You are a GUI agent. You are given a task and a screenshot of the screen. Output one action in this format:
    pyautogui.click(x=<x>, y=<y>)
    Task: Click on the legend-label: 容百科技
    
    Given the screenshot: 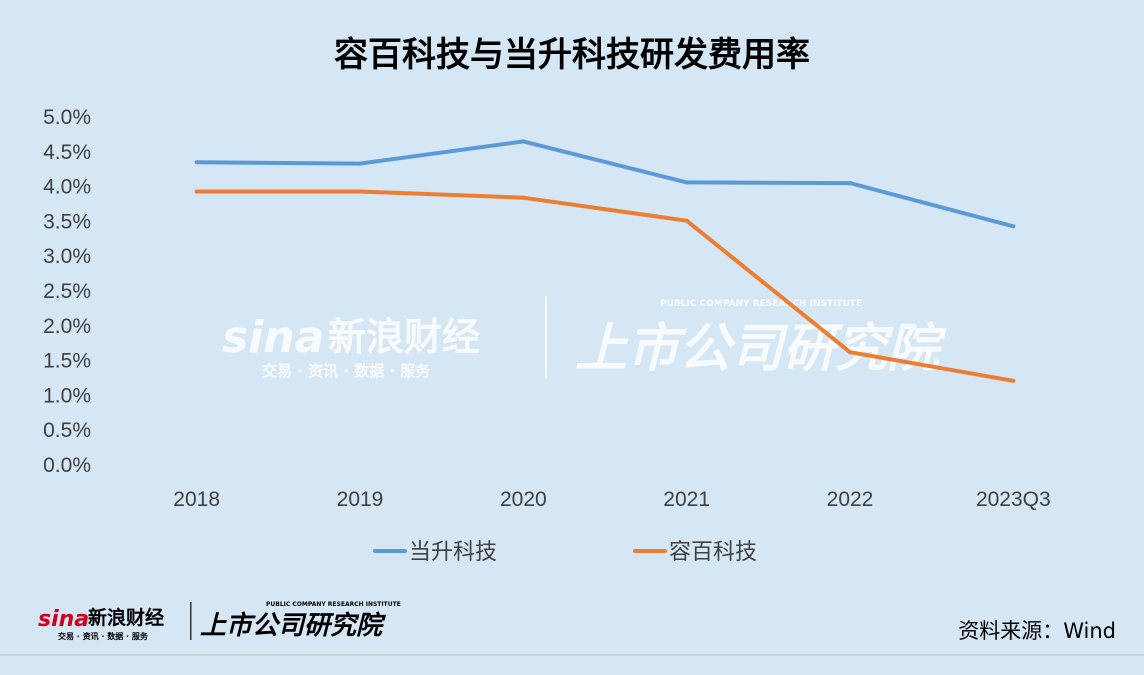 What is the action you would take?
    pyautogui.click(x=713, y=552)
    